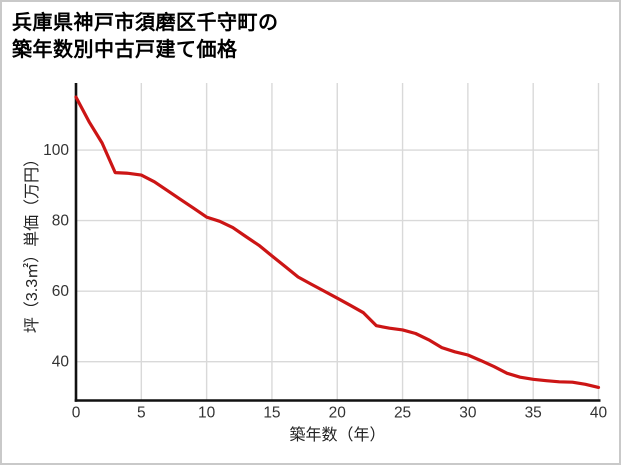  What do you see at coordinates (125, 50) in the screenshot?
I see `chart-title-line2: 築年数別中古戸建て価格` at bounding box center [125, 50].